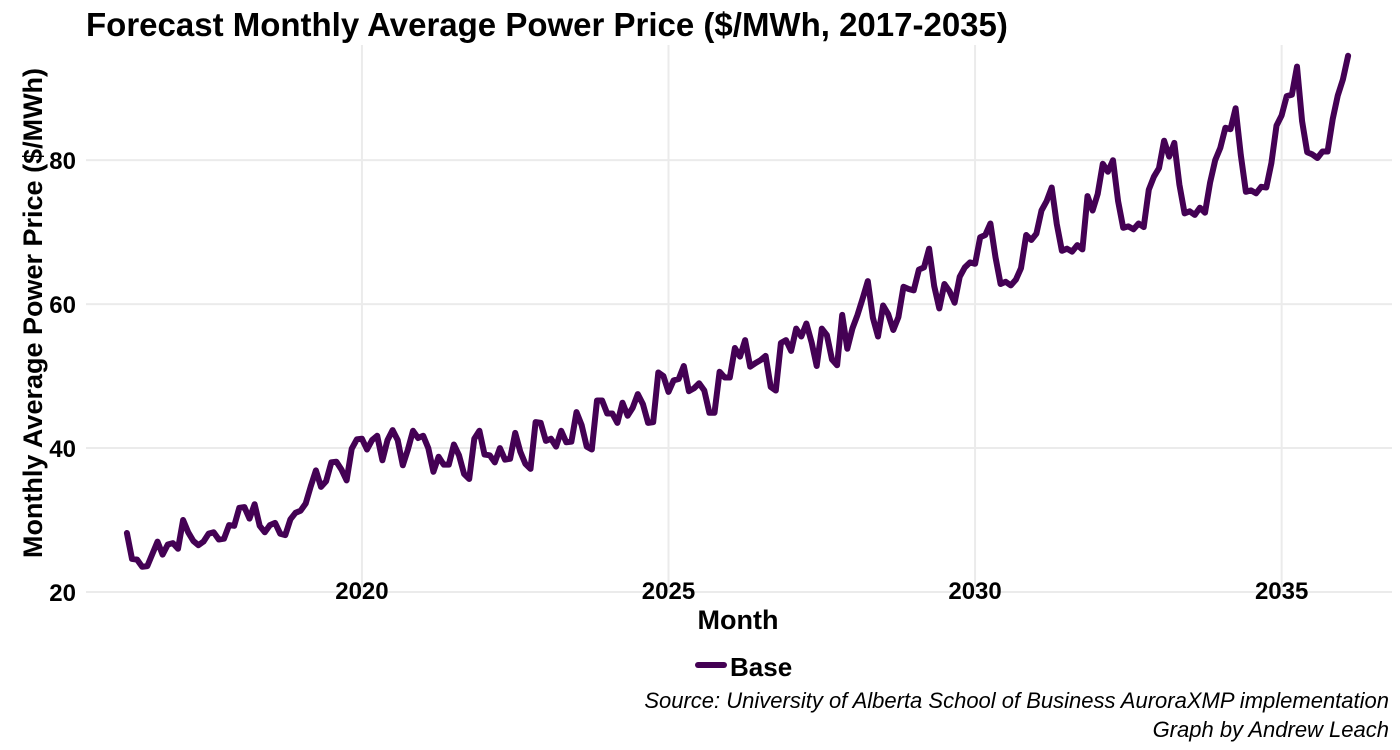 This screenshot has width=1400, height=750. I want to click on x-tick-label: 2030, so click(974, 591).